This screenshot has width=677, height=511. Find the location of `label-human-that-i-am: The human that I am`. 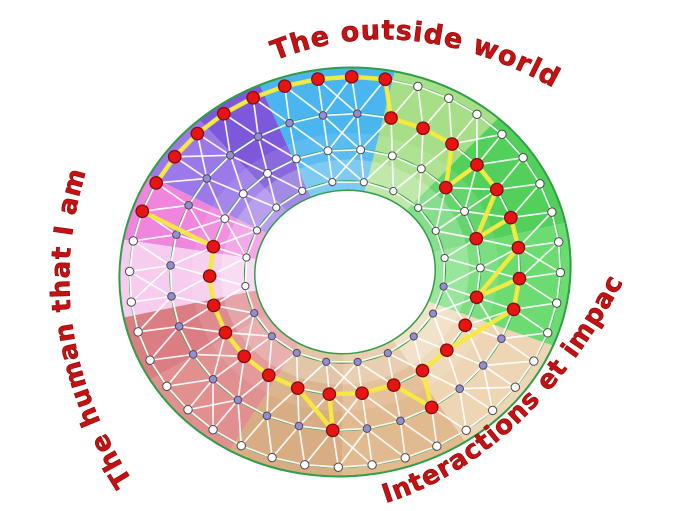

label-human-that-i-am: The human that I am is located at coordinates (92, 329).